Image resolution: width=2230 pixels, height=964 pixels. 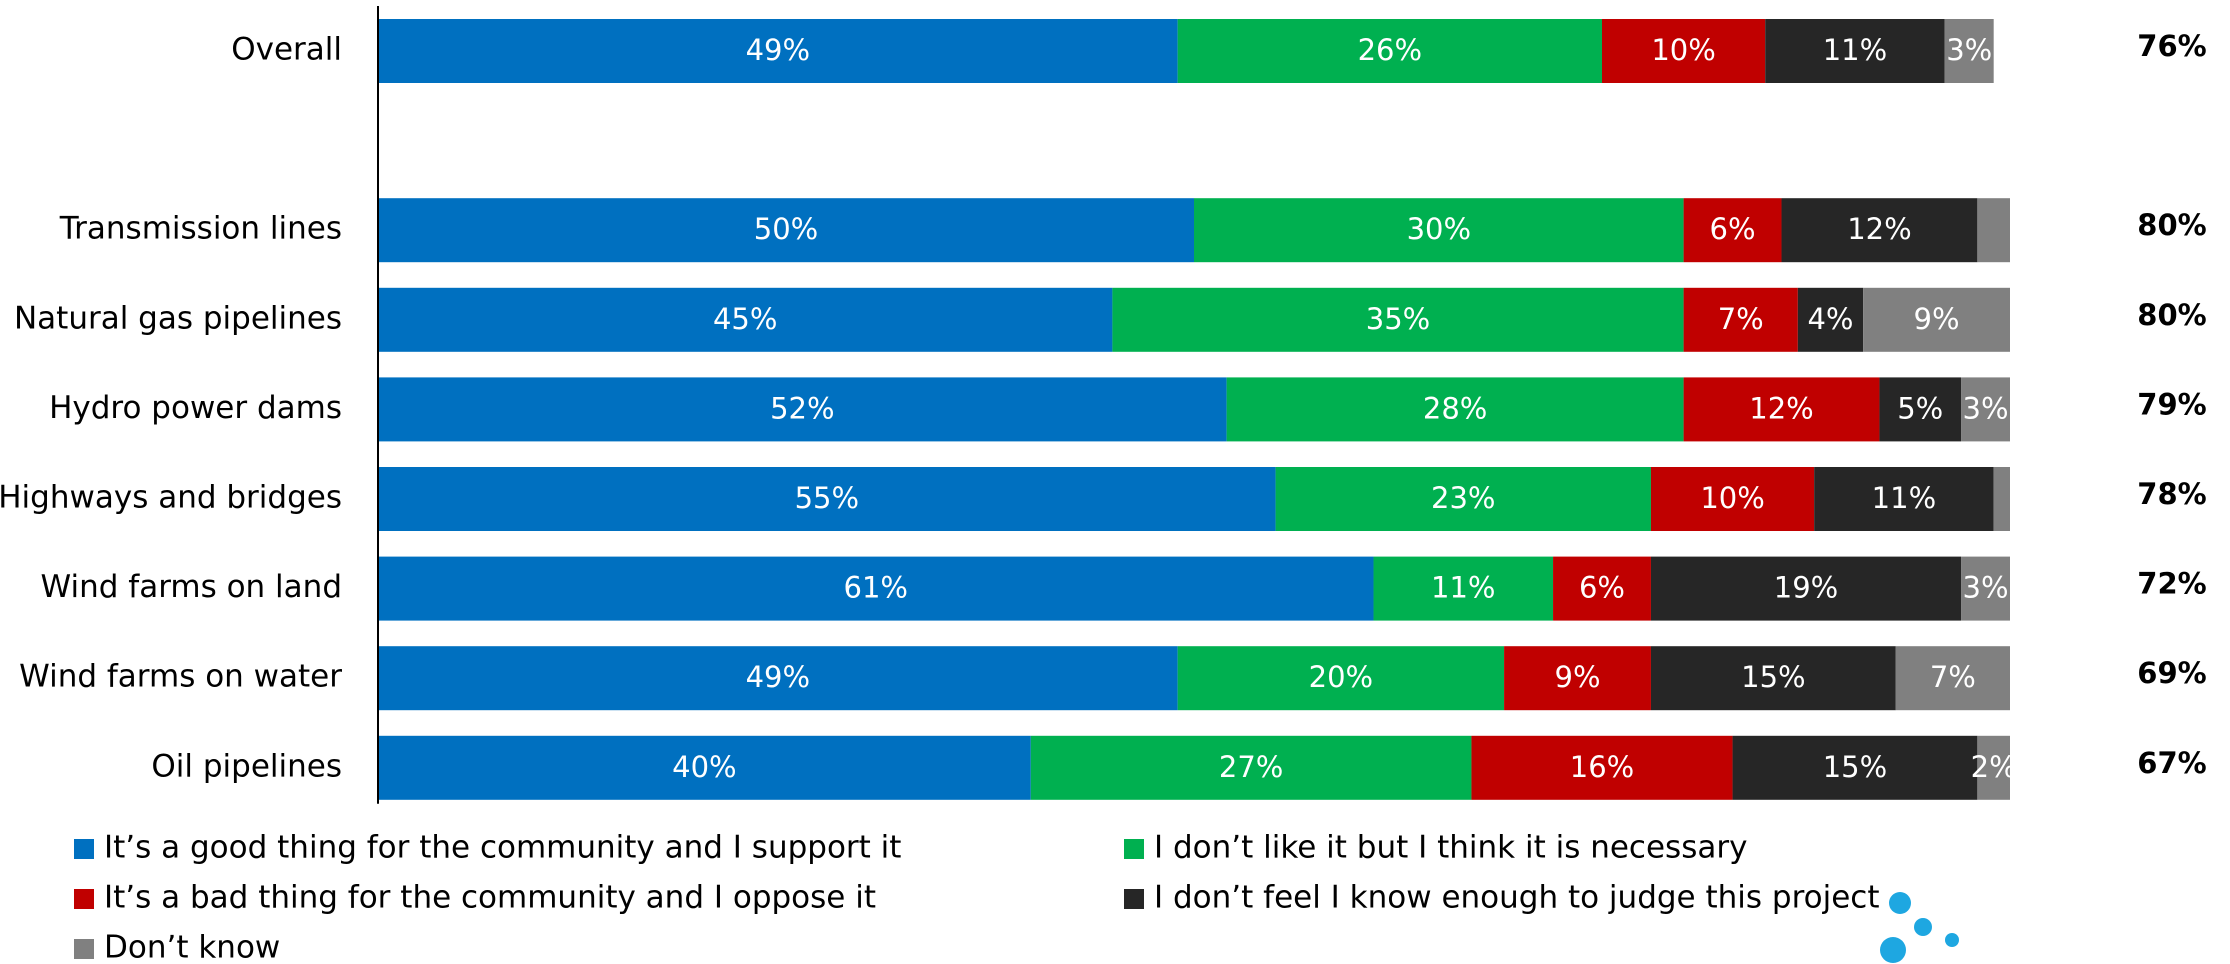 I want to click on total-label: 69%, so click(x=2171, y=673).